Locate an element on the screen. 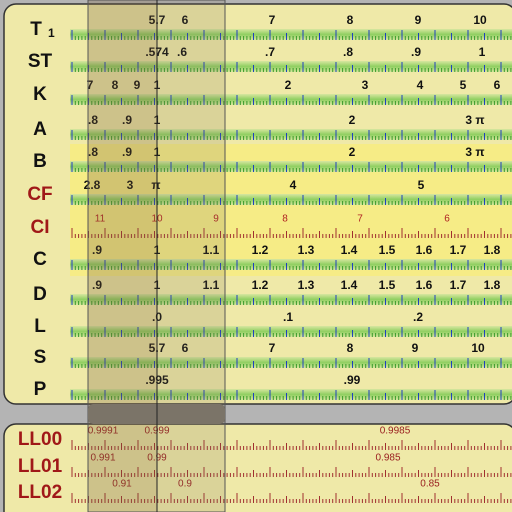  scale-label: .2 is located at coordinates (418, 317).